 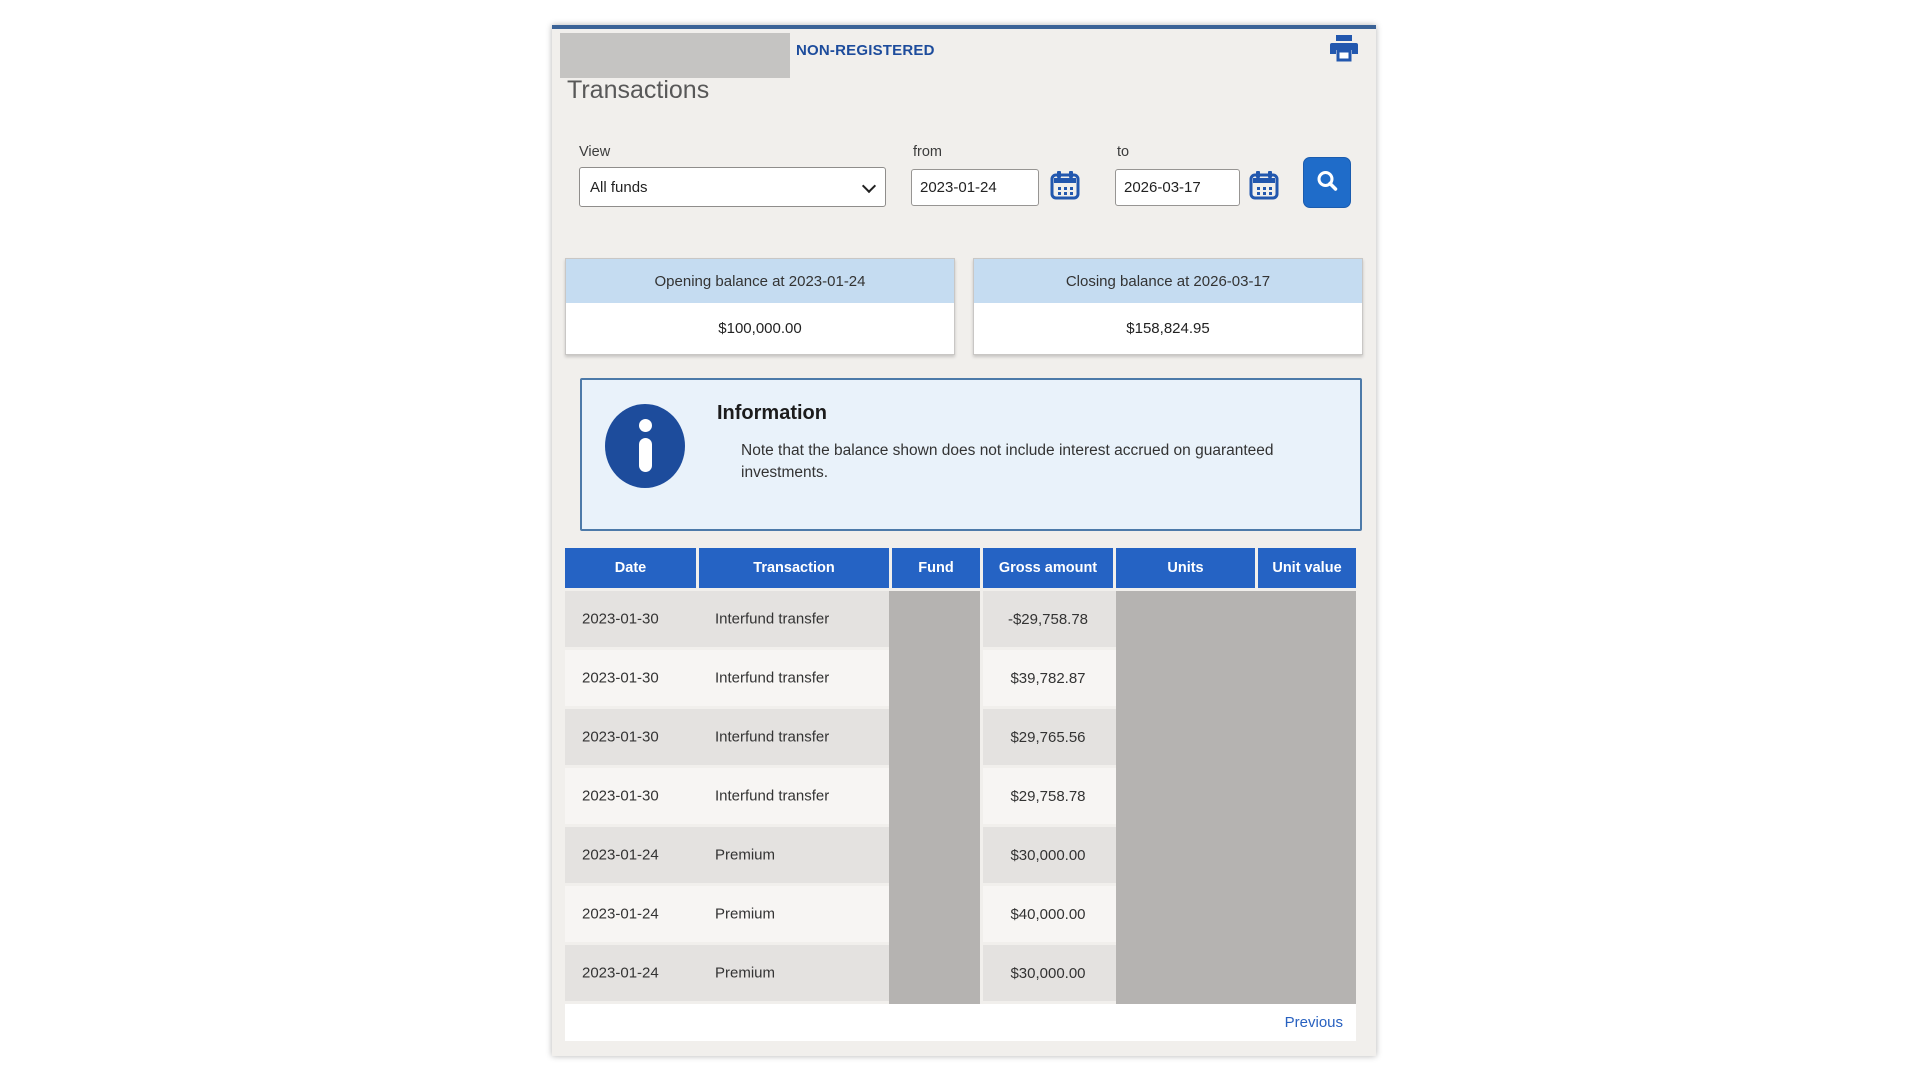 What do you see at coordinates (936, 568) in the screenshot?
I see `column-header-fund: Fund` at bounding box center [936, 568].